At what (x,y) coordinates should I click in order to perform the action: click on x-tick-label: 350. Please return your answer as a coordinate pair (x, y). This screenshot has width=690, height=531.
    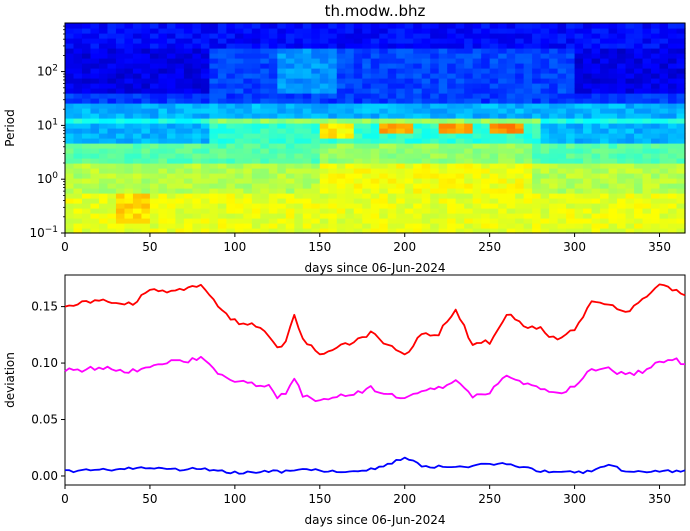
    Looking at the image, I should click on (659, 247).